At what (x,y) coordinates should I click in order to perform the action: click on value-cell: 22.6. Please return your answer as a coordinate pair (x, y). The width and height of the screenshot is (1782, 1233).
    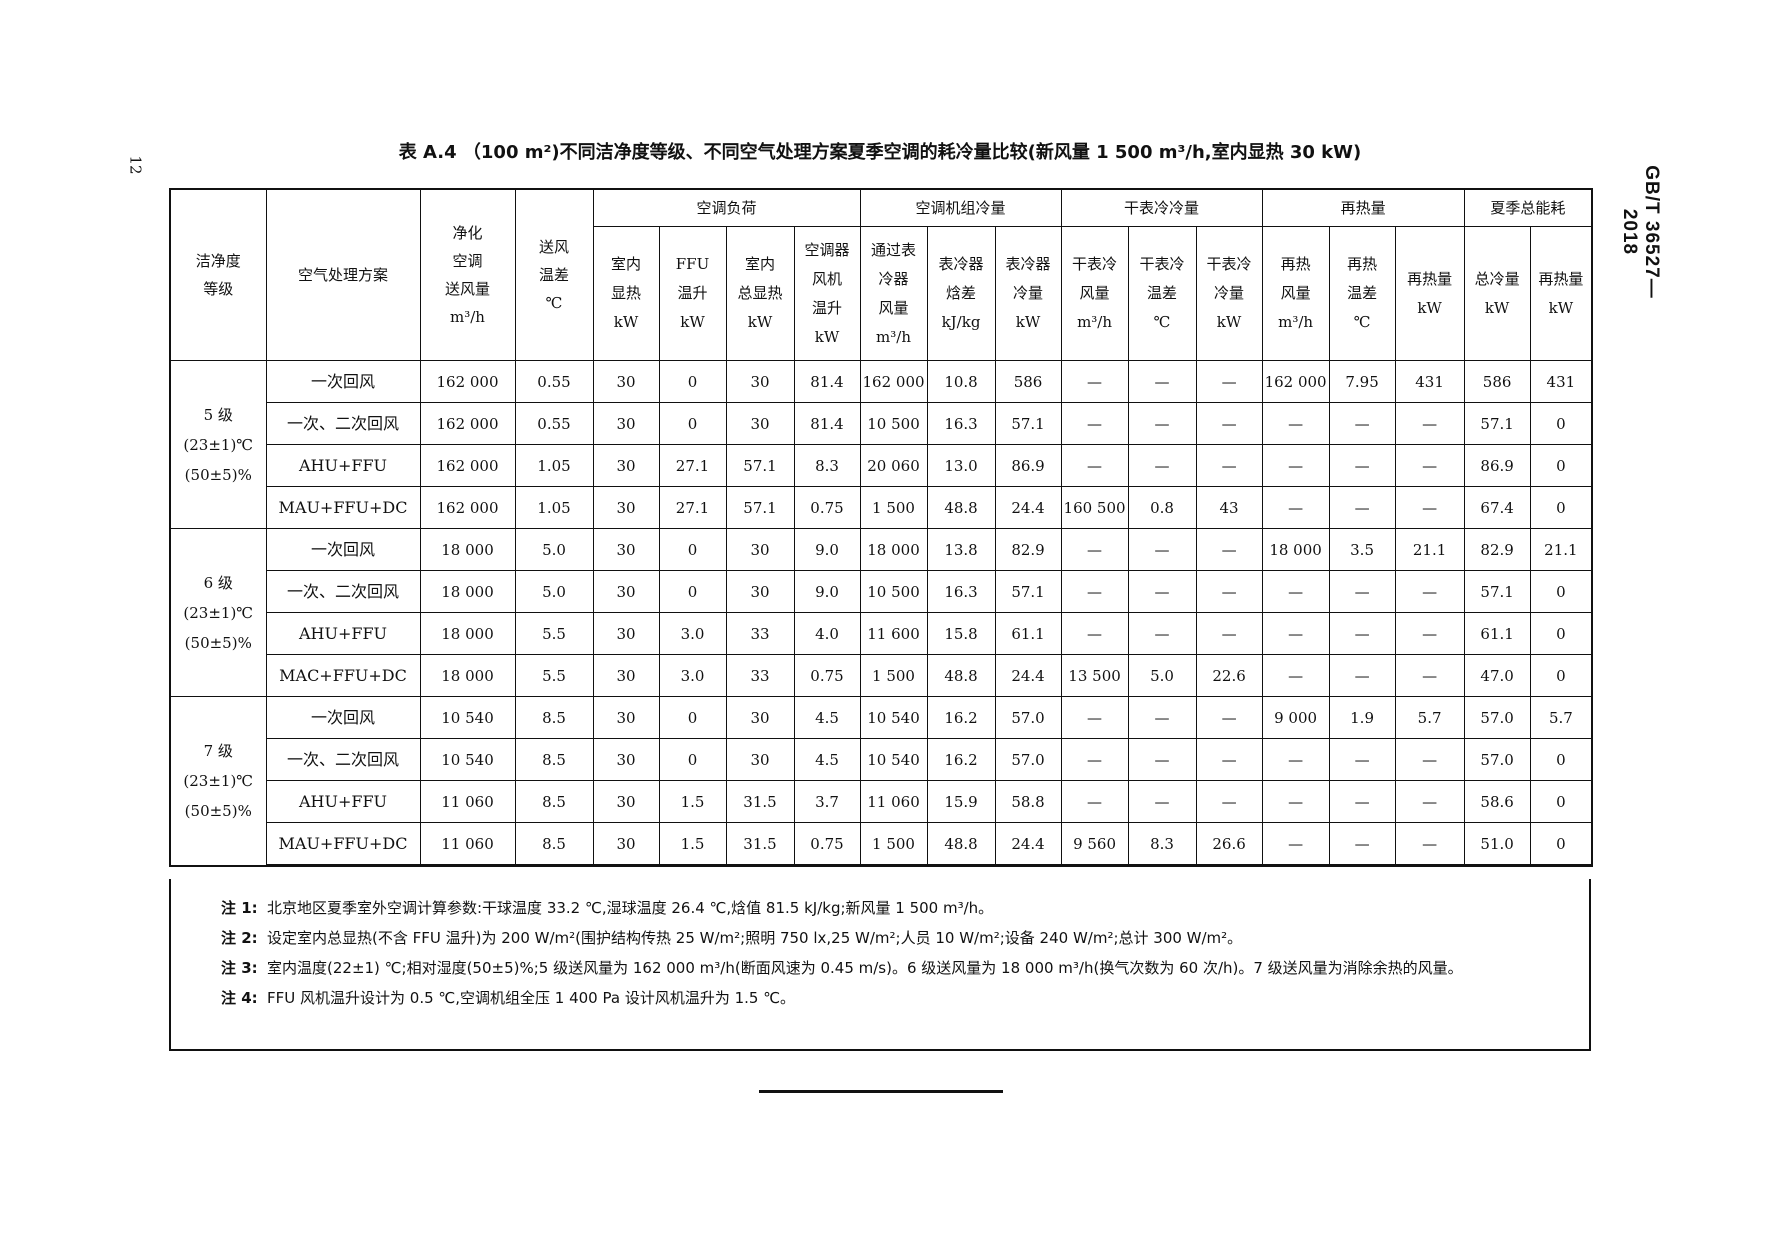
    Looking at the image, I should click on (1229, 675).